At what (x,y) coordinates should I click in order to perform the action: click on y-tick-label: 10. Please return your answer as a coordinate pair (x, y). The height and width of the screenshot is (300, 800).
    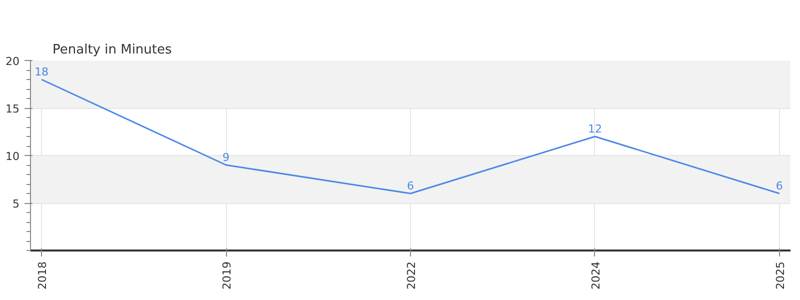
    Looking at the image, I should click on (13, 156).